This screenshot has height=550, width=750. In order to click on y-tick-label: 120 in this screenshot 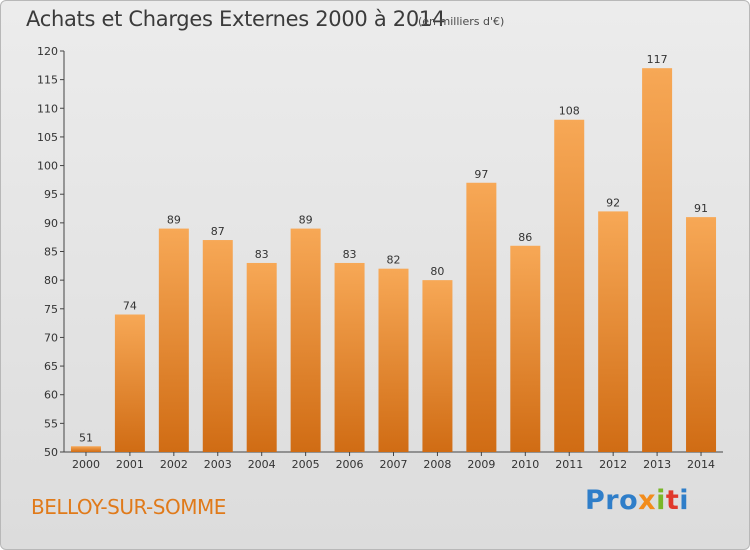, I will do `click(47, 51)`.